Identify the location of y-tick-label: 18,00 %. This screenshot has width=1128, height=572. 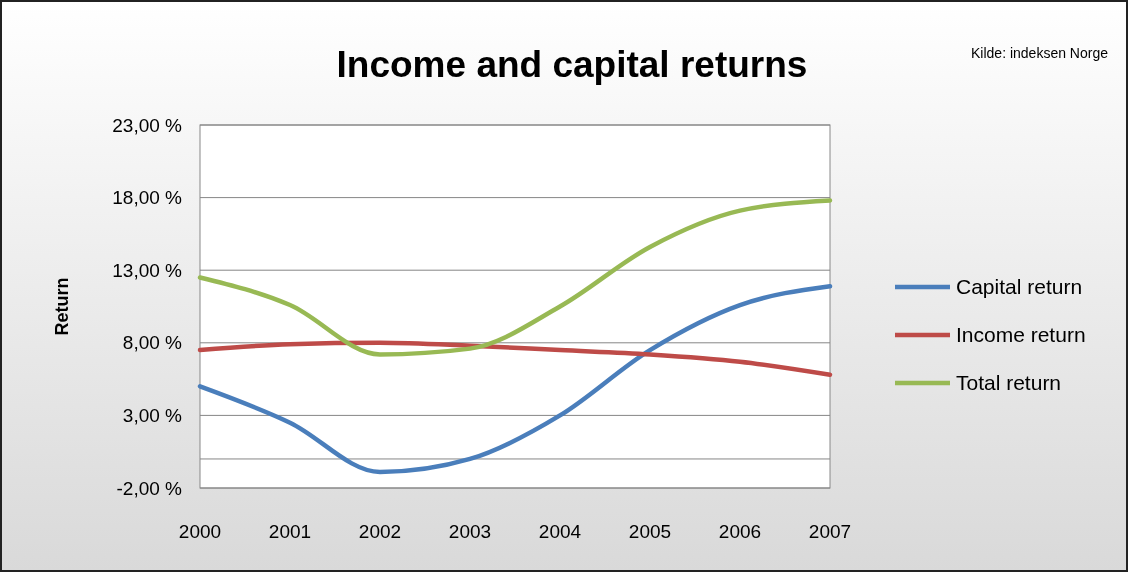
(147, 198).